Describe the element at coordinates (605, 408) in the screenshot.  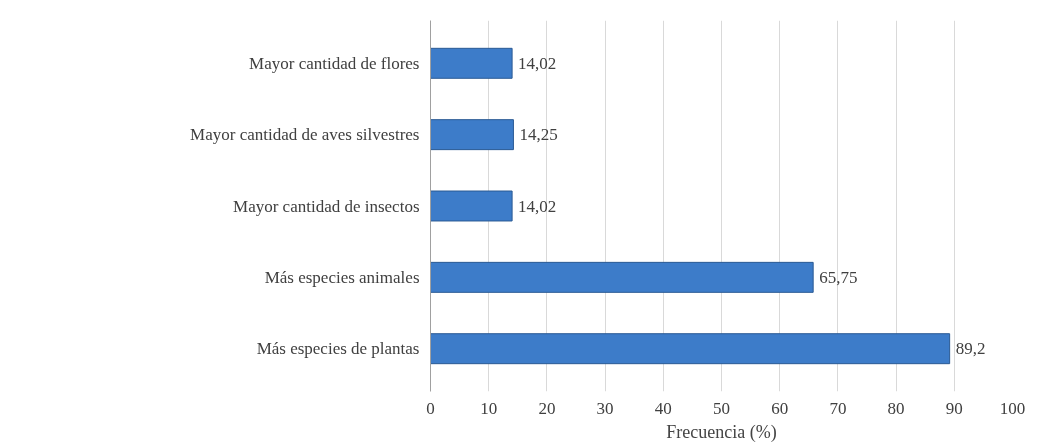
I see `x-tick-label: 30` at that location.